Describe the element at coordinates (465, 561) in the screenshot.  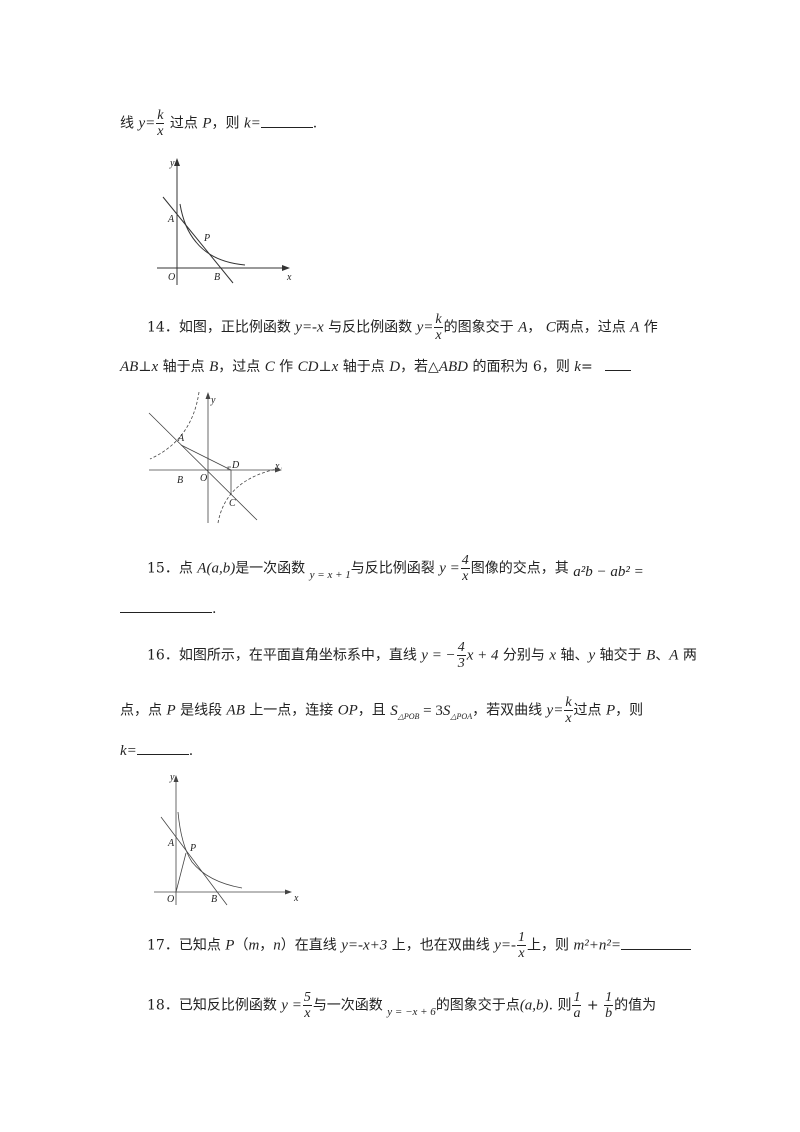
I see `numerator: 4` at that location.